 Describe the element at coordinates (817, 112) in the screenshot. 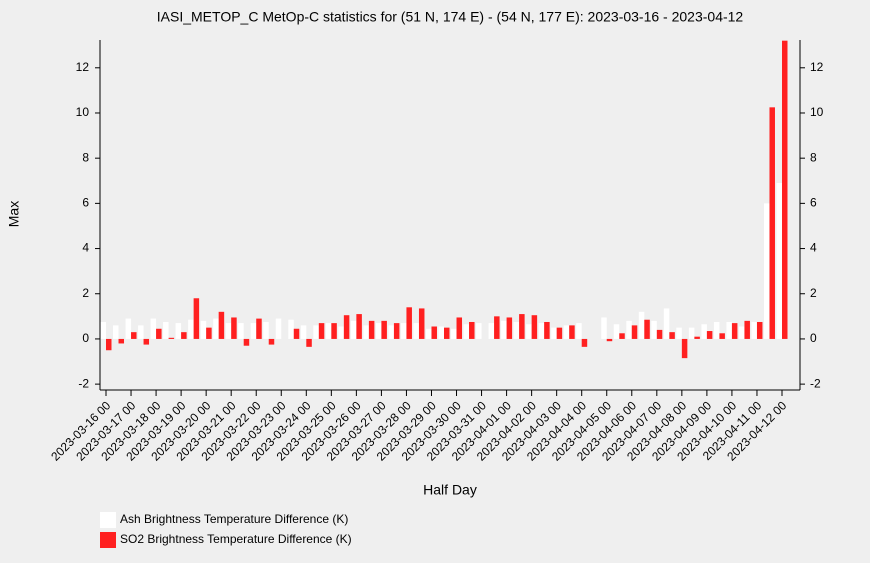

I see `y-tick-label-right: 10` at that location.